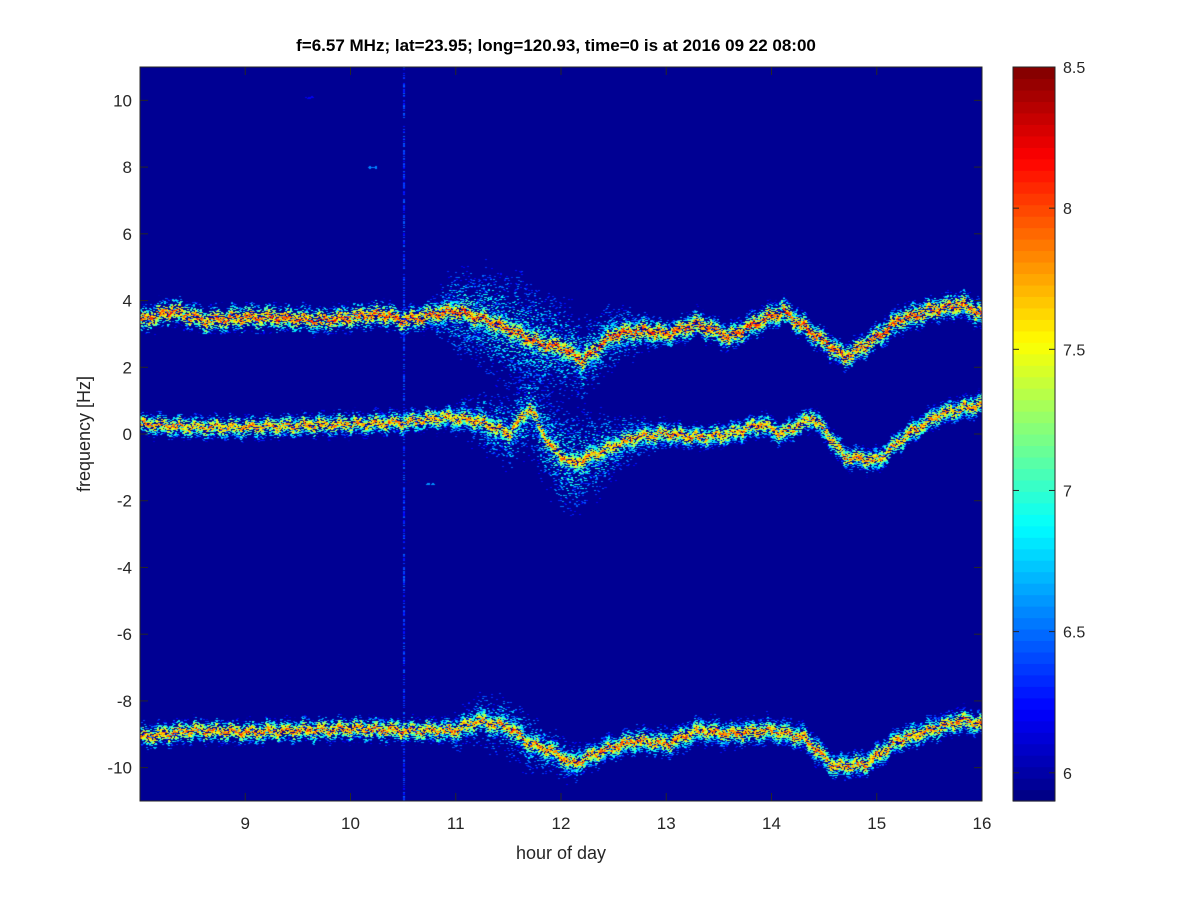  Describe the element at coordinates (1074, 68) in the screenshot. I see `colorbar-tick-label: 8.5` at that location.